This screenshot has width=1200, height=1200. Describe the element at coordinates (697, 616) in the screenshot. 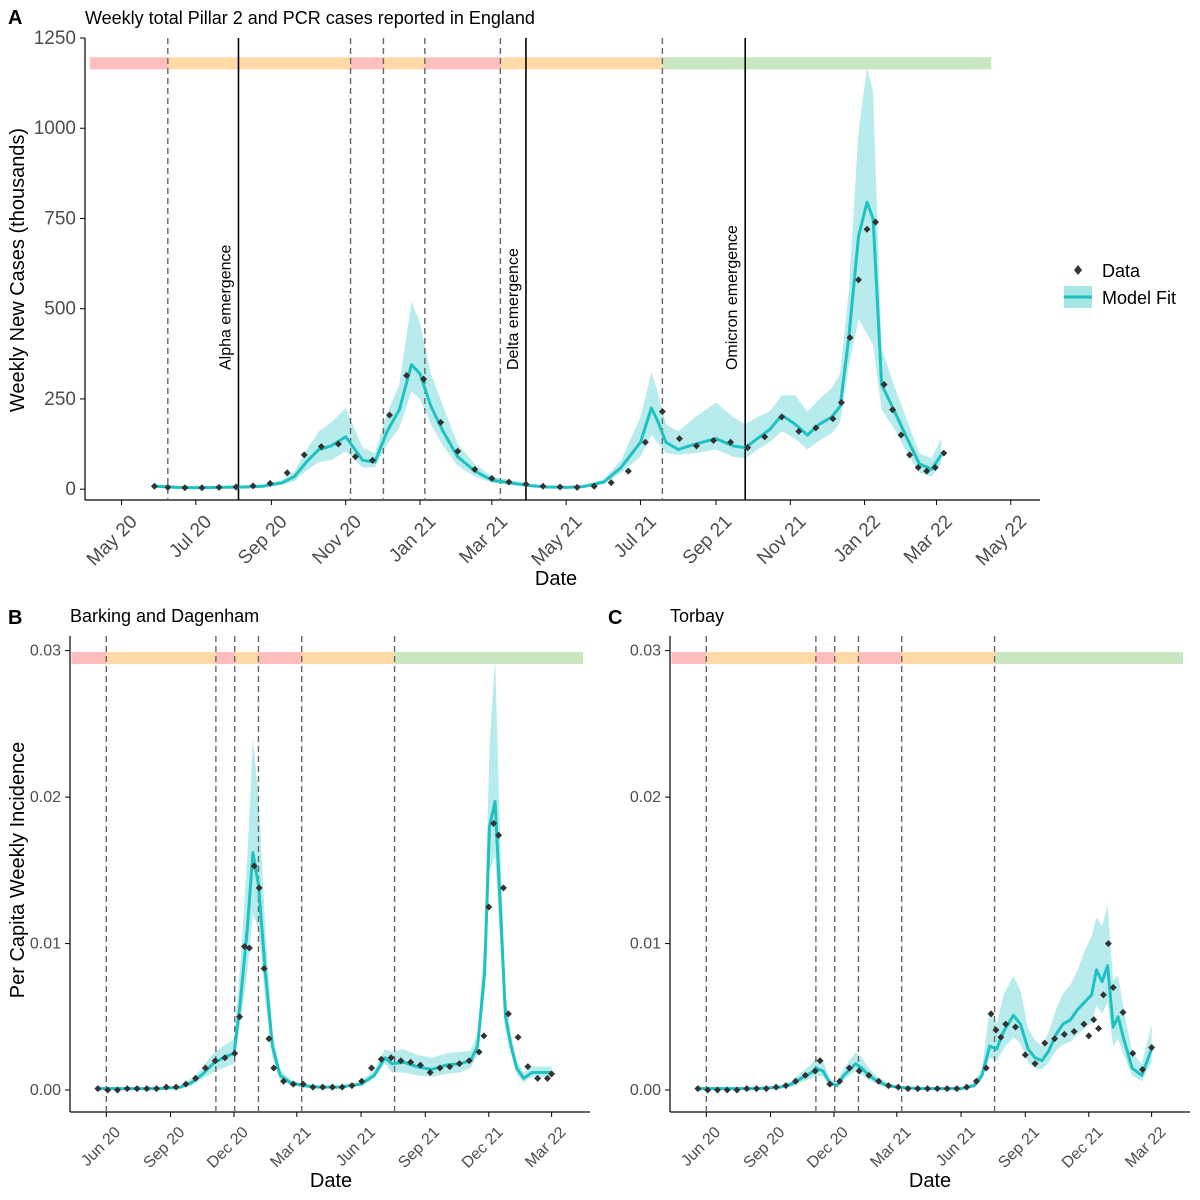

I see `panel-c-title: Torbay` at that location.